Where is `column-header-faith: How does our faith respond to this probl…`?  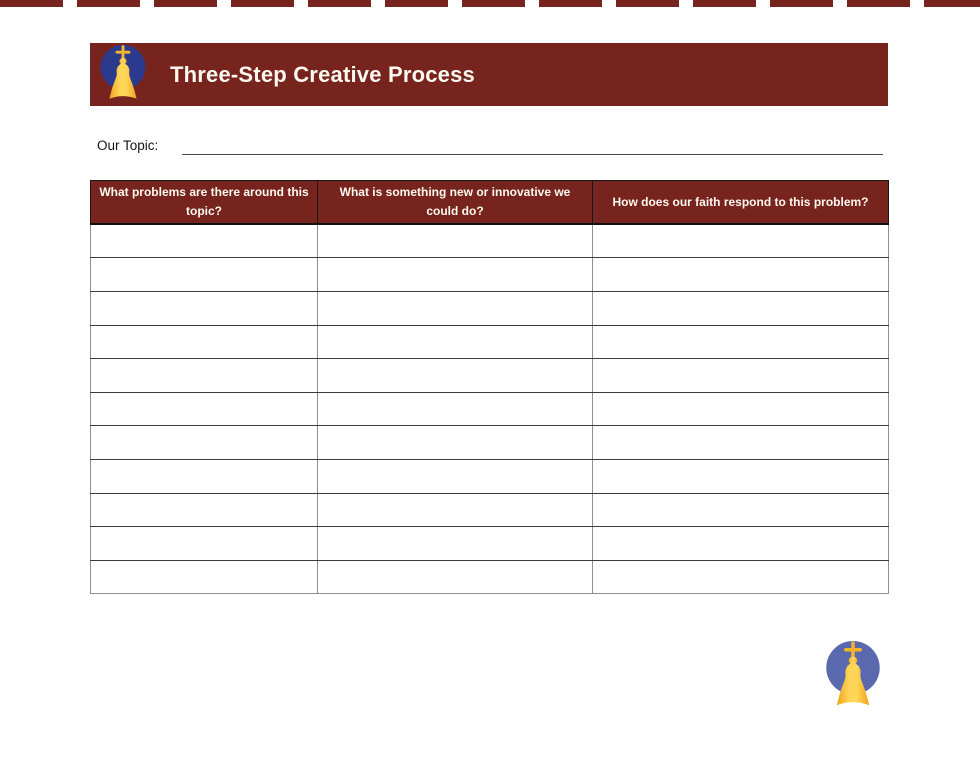 column-header-faith: How does our faith respond to this probl… is located at coordinates (740, 203).